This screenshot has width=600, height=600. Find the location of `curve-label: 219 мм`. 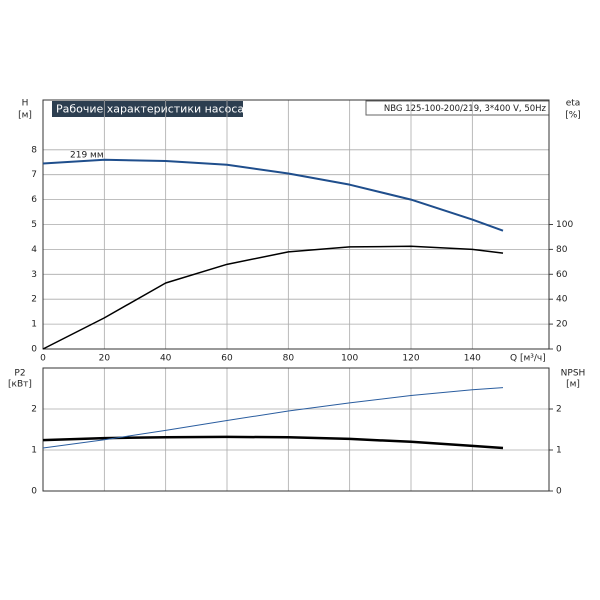

curve-label: 219 мм is located at coordinates (87, 156).